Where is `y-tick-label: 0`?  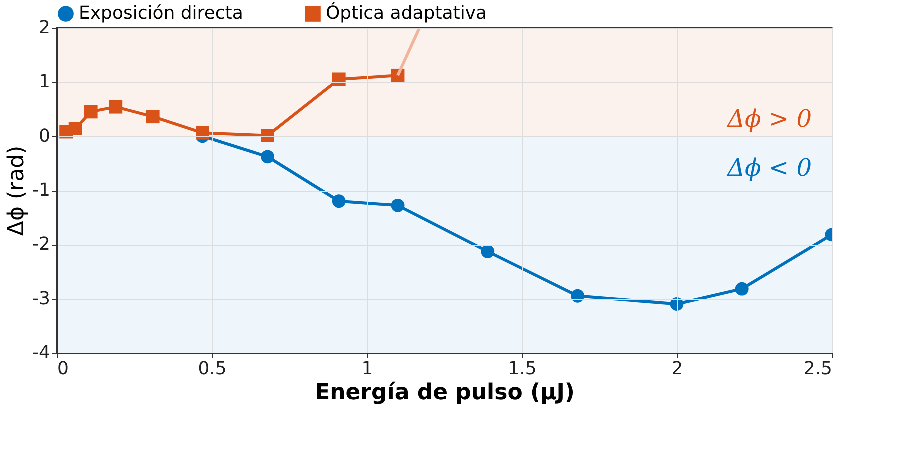
y-tick-label: 0 is located at coordinates (44, 136).